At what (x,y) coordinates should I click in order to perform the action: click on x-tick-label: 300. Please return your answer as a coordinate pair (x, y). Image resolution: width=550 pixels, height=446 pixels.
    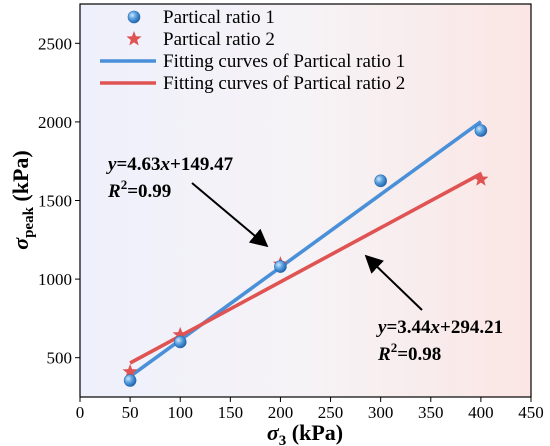
    Looking at the image, I should click on (381, 412).